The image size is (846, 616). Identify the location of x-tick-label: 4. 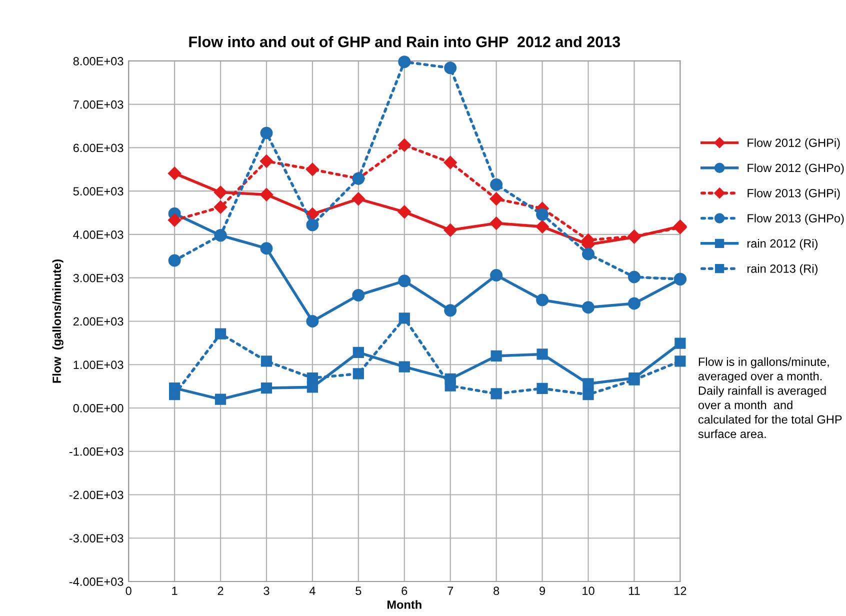
(312, 590).